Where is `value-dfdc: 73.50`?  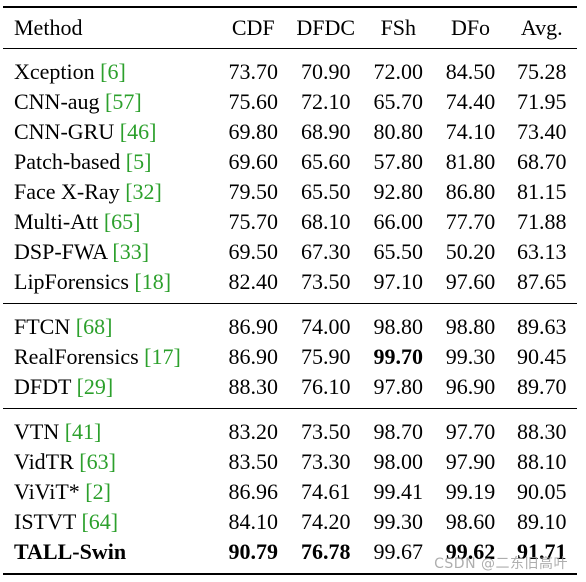
value-dfdc: 73.50 is located at coordinates (326, 431).